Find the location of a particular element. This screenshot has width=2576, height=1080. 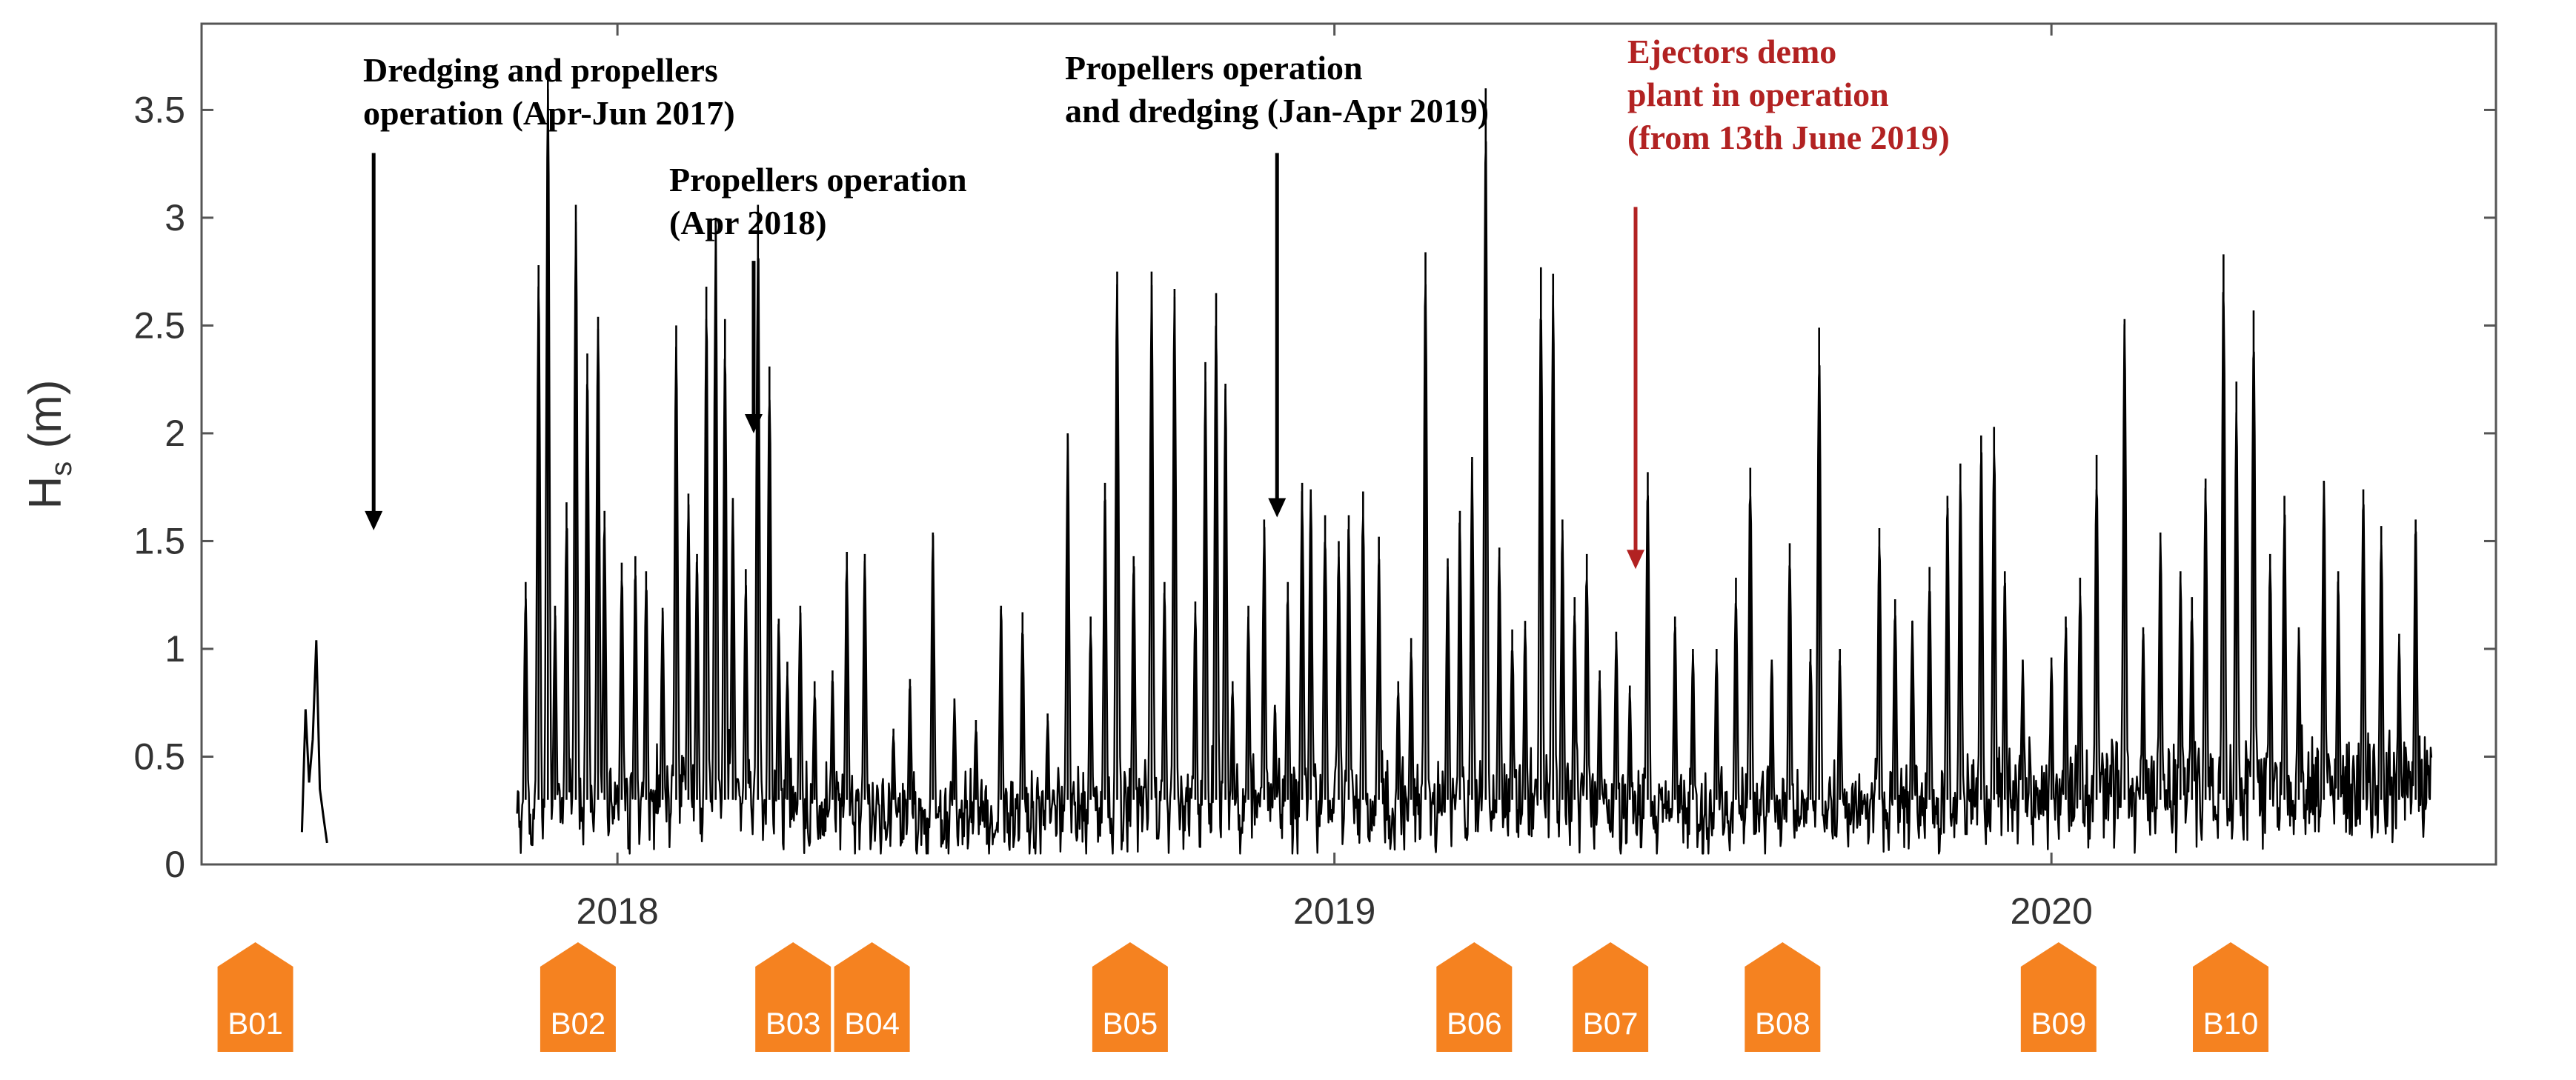

marker-label: B09 is located at coordinates (2058, 1023).